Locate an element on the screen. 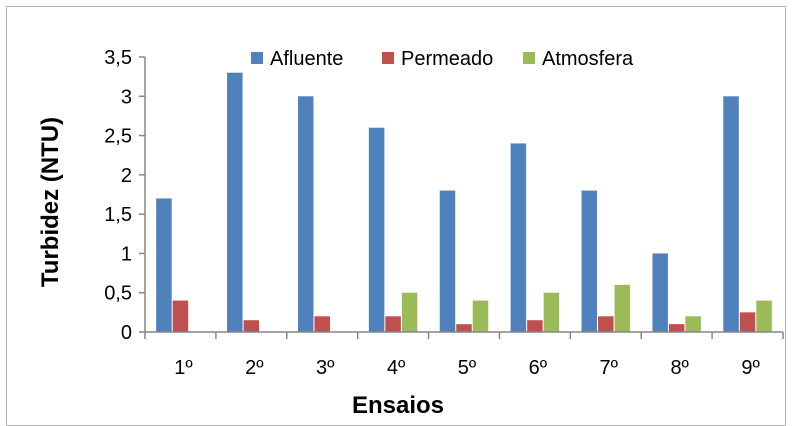  legend-swatch-afluente is located at coordinates (257, 58).